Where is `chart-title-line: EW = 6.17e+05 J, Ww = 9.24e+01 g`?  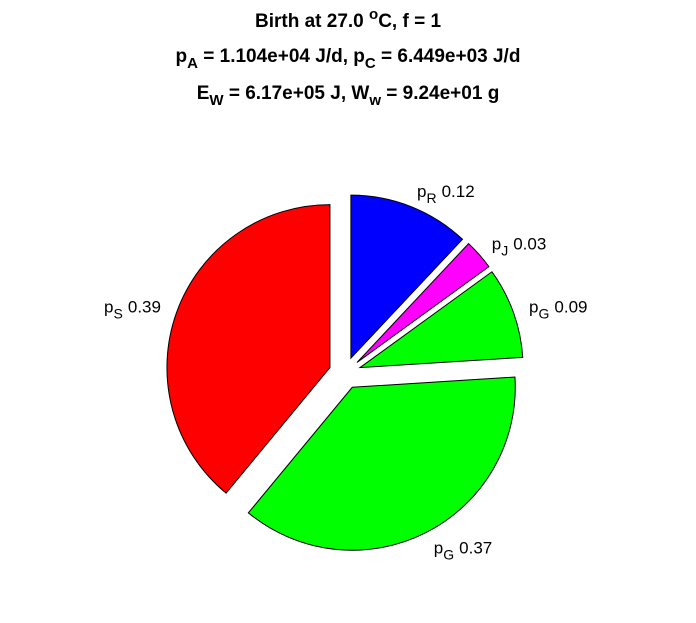 chart-title-line: EW = 6.17e+05 J, Ww = 9.24e+01 g is located at coordinates (348, 96).